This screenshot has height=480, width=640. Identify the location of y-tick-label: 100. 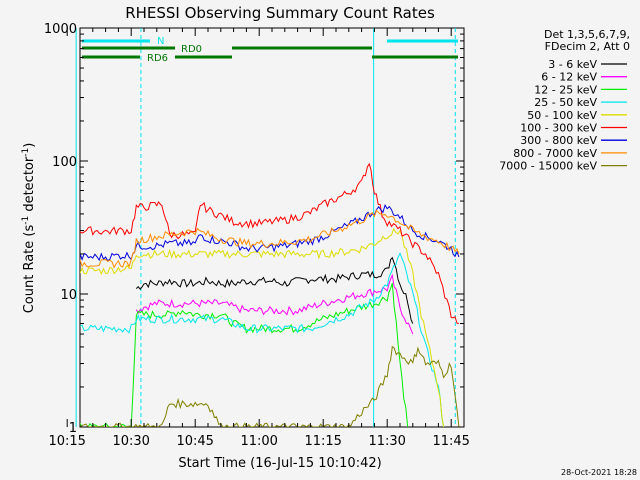
(64, 162).